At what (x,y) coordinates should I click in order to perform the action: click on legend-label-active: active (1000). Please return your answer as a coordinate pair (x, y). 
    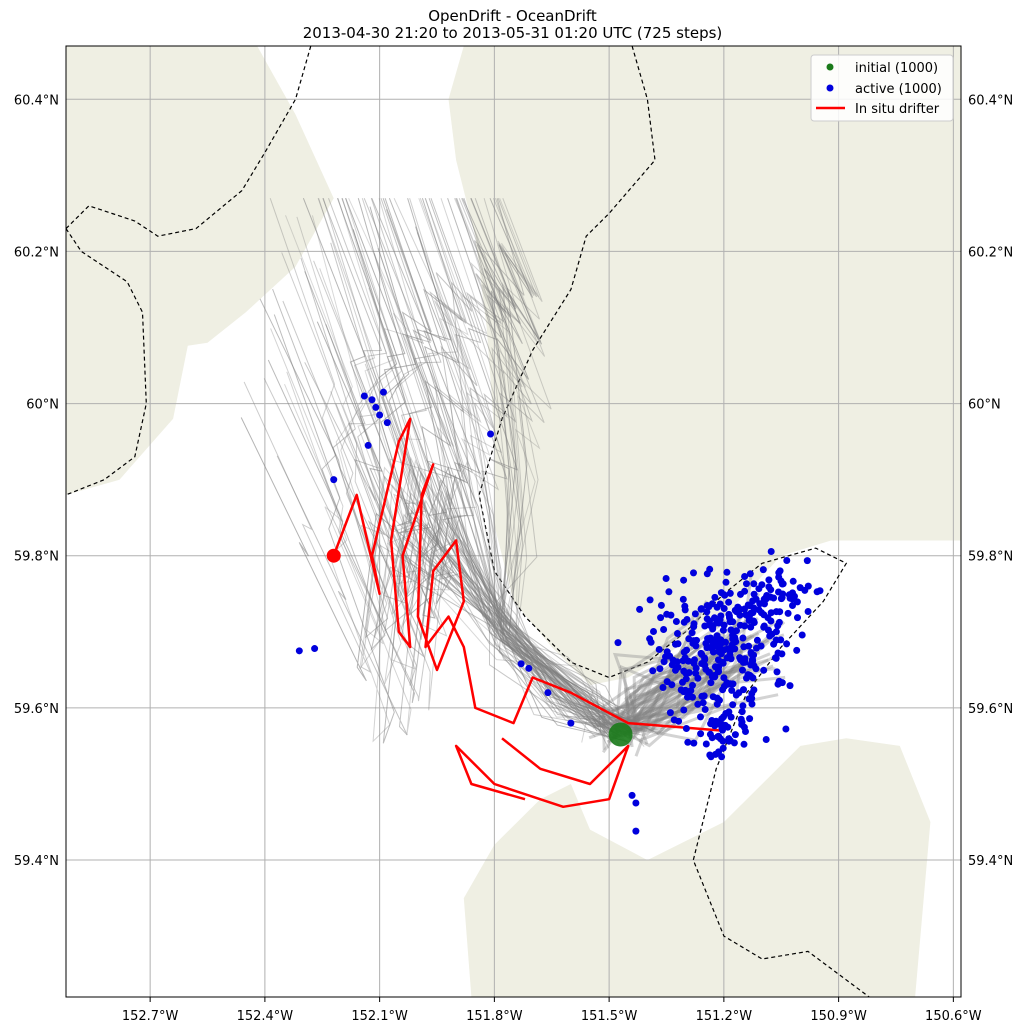
    Looking at the image, I should click on (898, 89).